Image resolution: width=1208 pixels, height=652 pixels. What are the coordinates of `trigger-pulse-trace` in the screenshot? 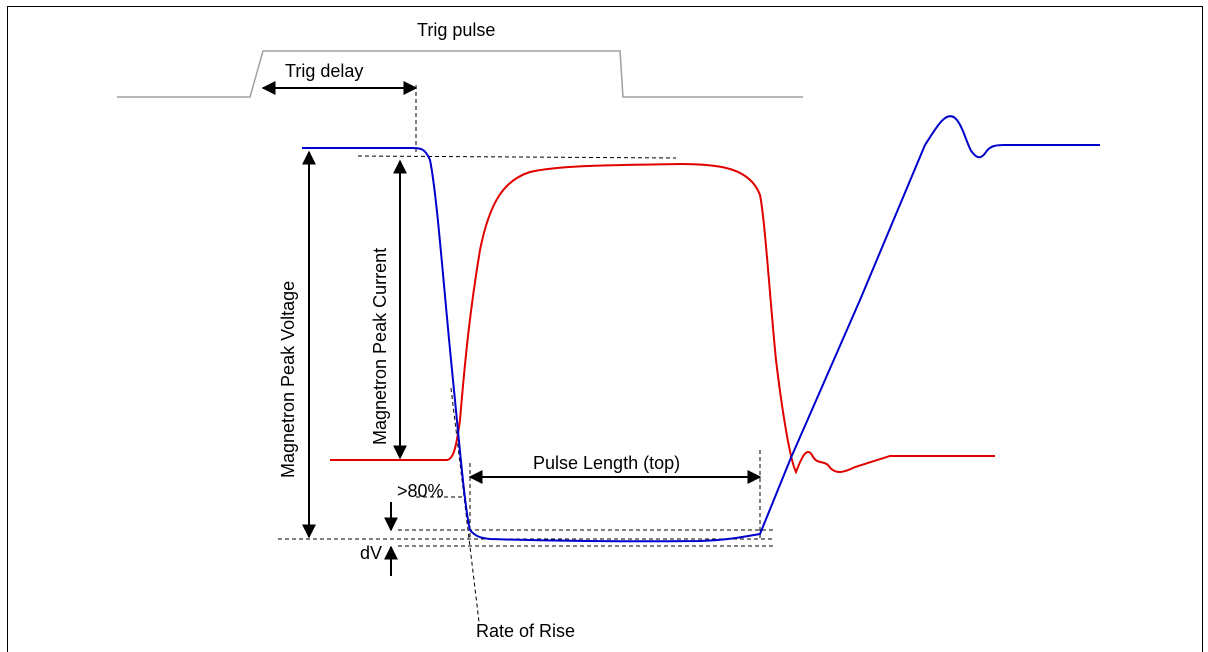 It's located at (460, 74).